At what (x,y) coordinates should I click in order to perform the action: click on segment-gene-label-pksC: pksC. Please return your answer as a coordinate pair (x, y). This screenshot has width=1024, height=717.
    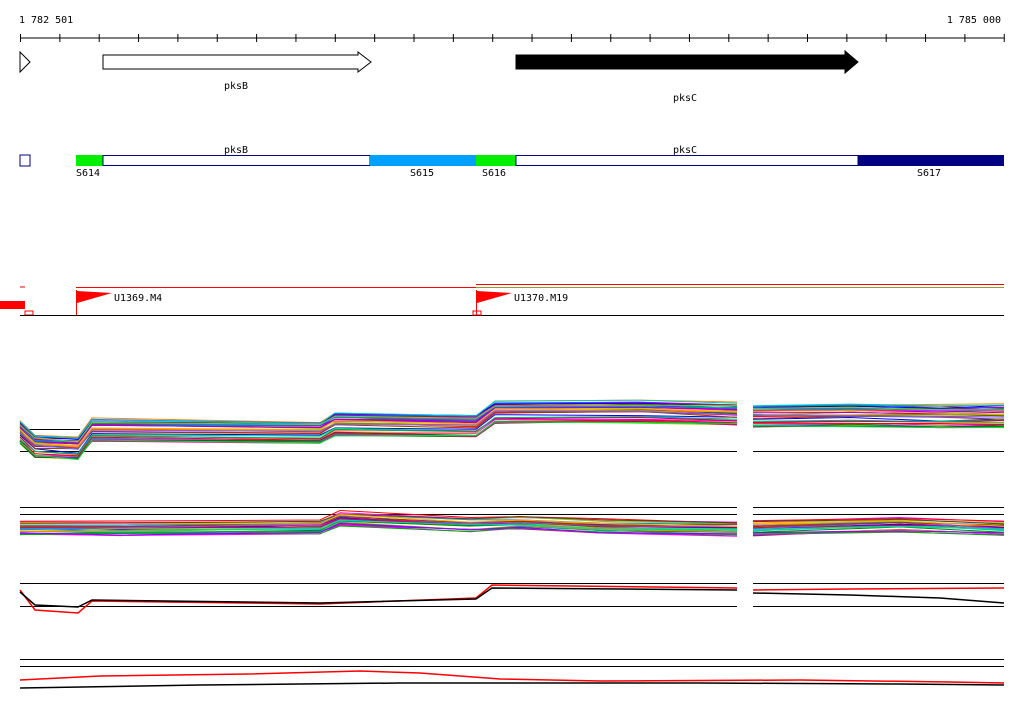
    Looking at the image, I should click on (685, 150).